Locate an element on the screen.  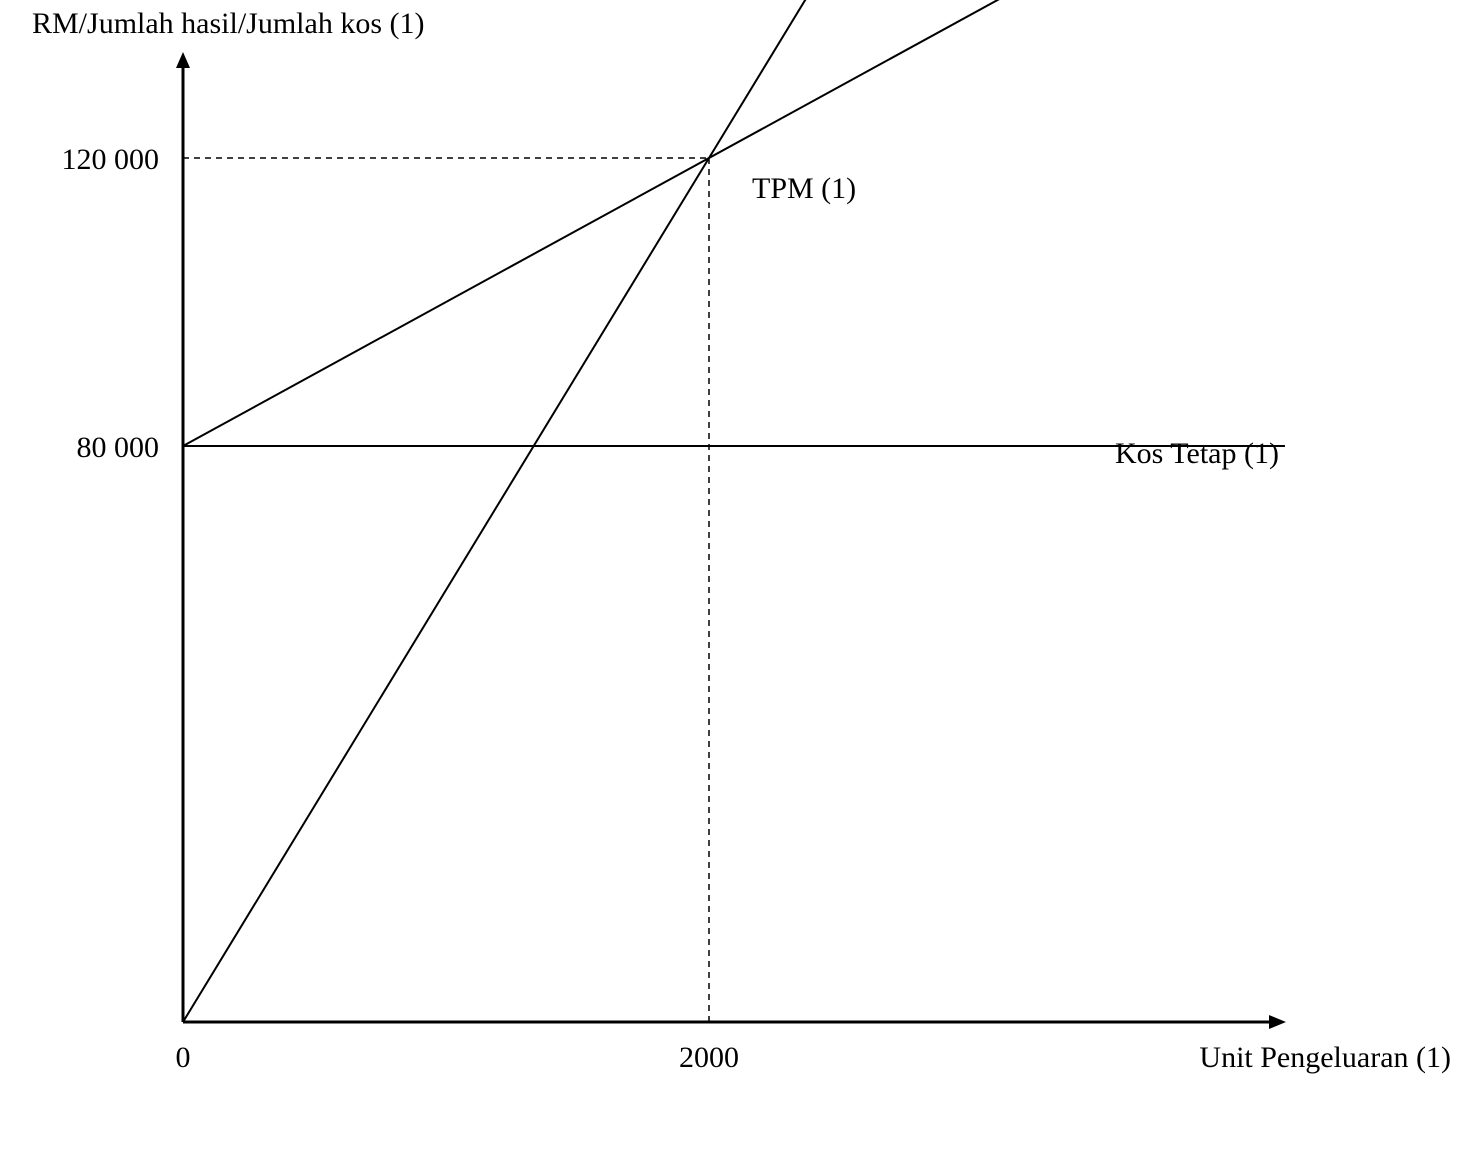
y-axis-arrow is located at coordinates (183, 60).